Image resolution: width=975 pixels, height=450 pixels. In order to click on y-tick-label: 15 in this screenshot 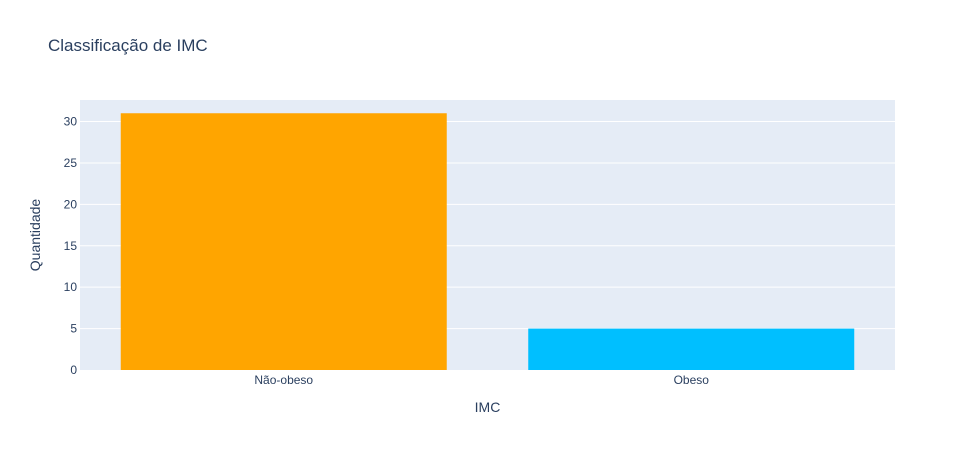, I will do `click(71, 246)`.